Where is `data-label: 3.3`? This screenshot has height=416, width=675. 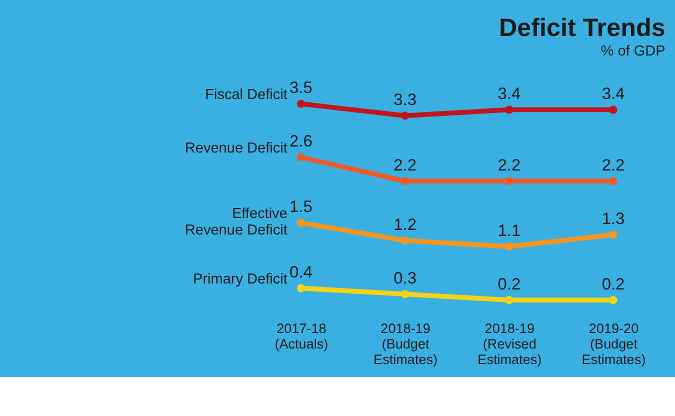
data-label: 3.3 is located at coordinates (405, 100).